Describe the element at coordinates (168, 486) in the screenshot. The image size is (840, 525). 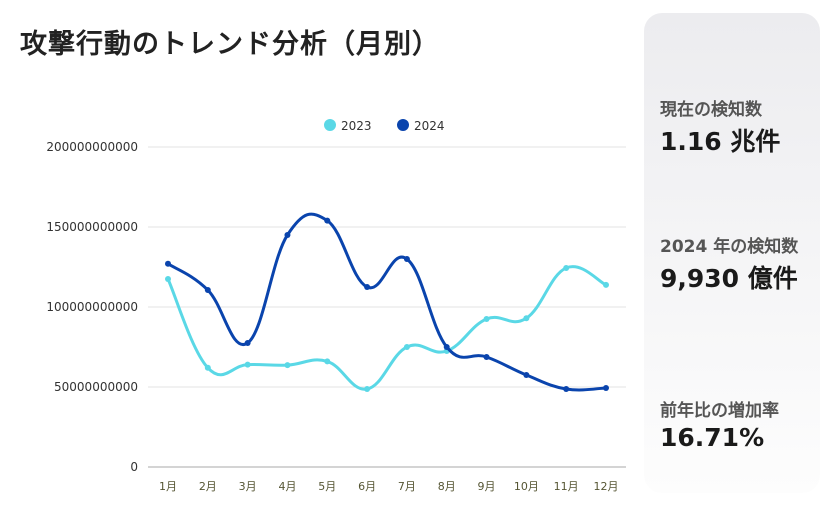
I see `x-tick-label: 1月` at that location.